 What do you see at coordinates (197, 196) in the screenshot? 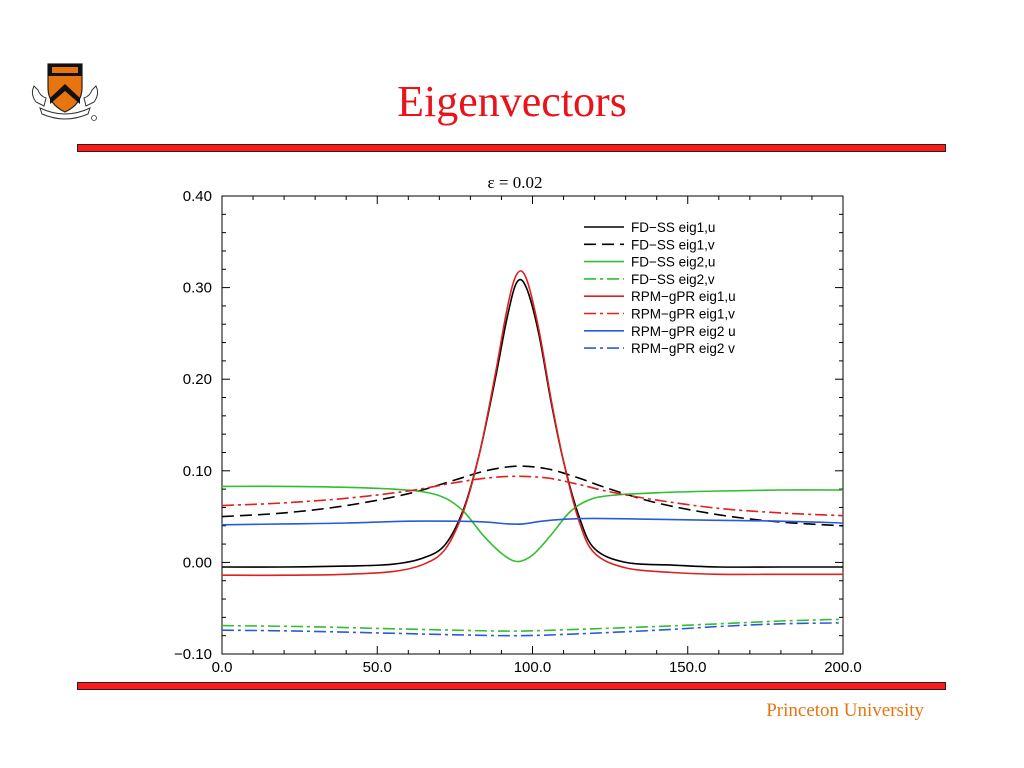
I see `y-tick-label: 0.40` at bounding box center [197, 196].